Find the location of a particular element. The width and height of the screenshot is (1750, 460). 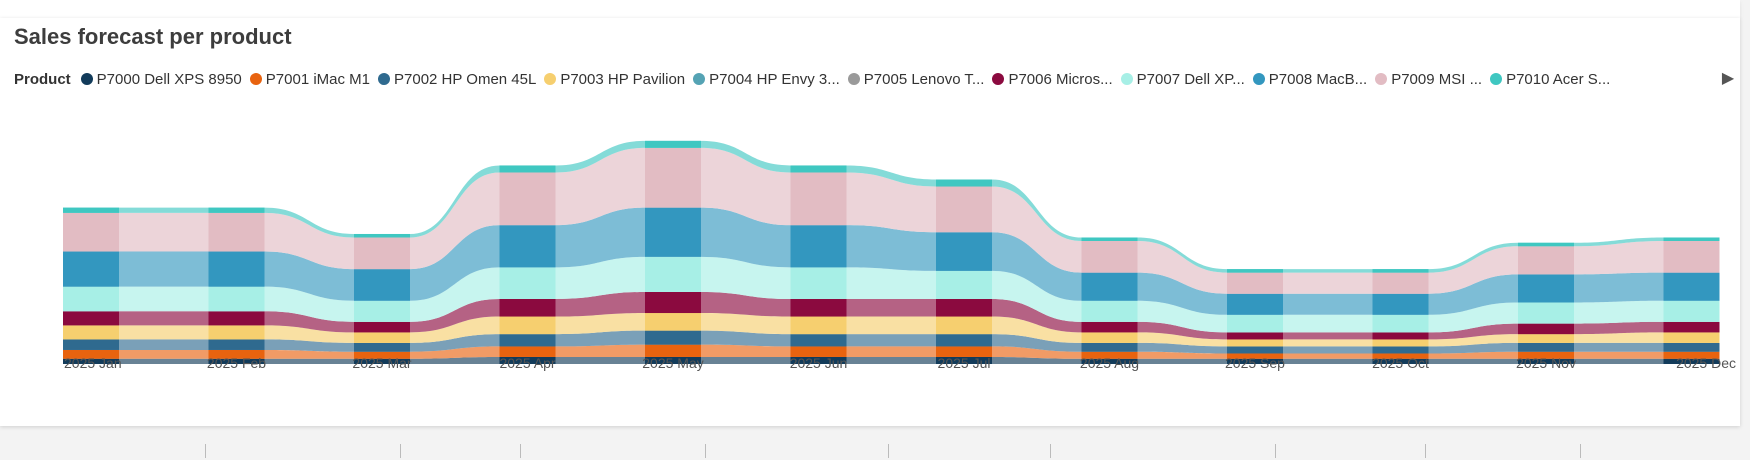

series-p7001 is located at coordinates (891, 351).